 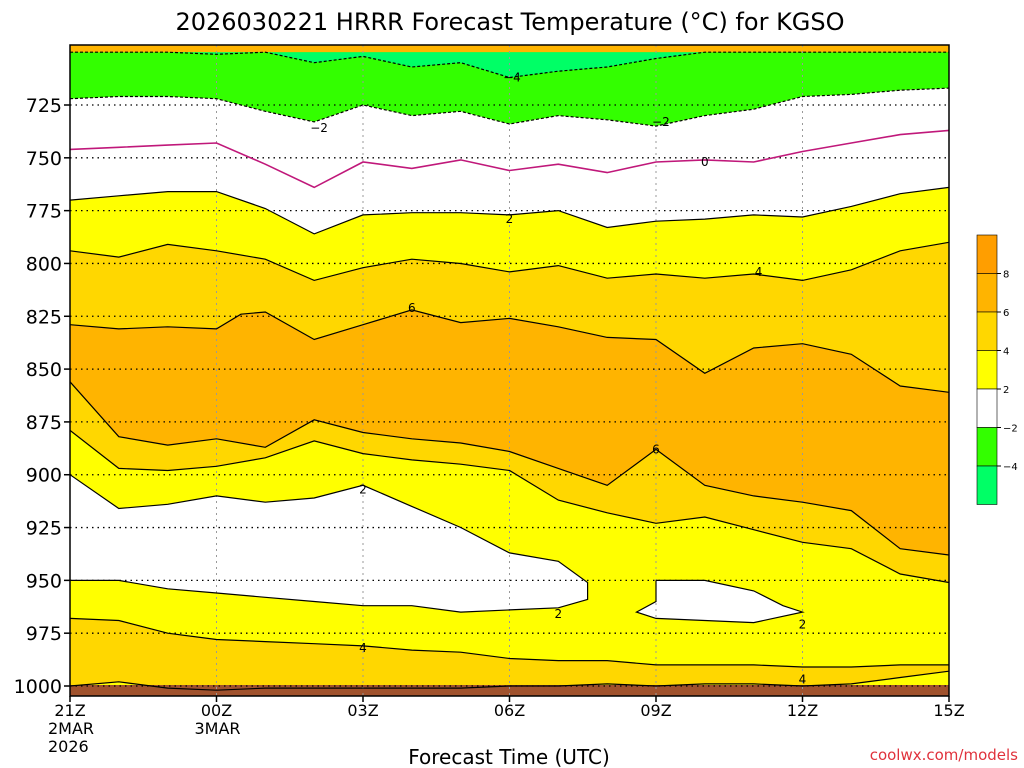 I want to click on x-tick-sublabel-2026: 2026, so click(x=68, y=746).